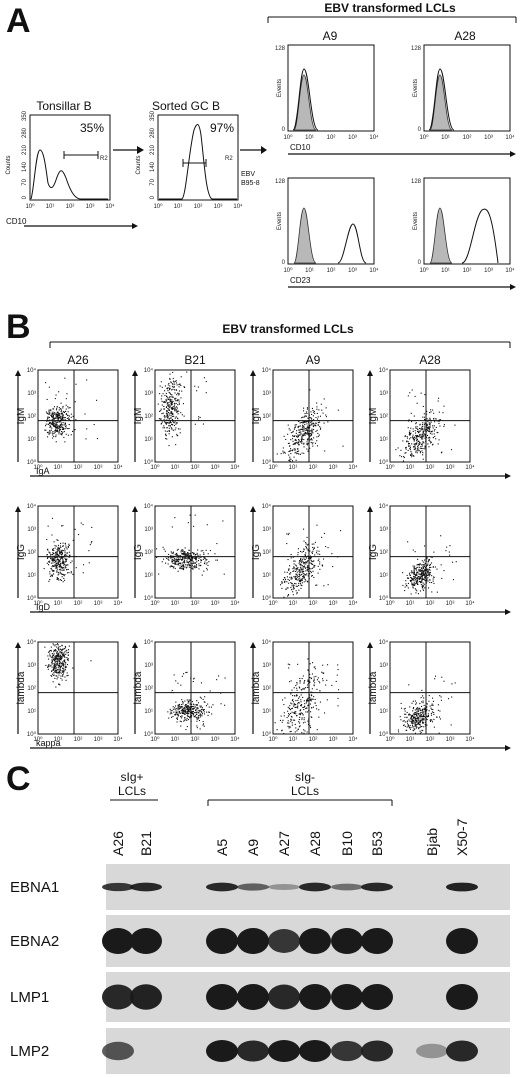 Image resolution: width=520 pixels, height=1078 pixels. Describe the element at coordinates (260, 1051) in the screenshot. I see `blot-strip: LMP2` at that location.